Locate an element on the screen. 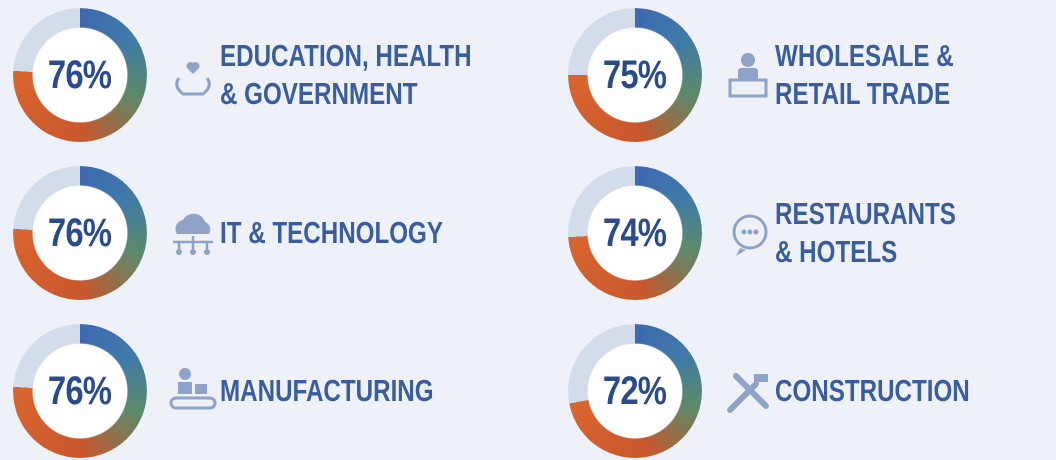 Image resolution: width=1056 pixels, height=460 pixels. industry-label: IT & TECHNOLOGY is located at coordinates (331, 232).